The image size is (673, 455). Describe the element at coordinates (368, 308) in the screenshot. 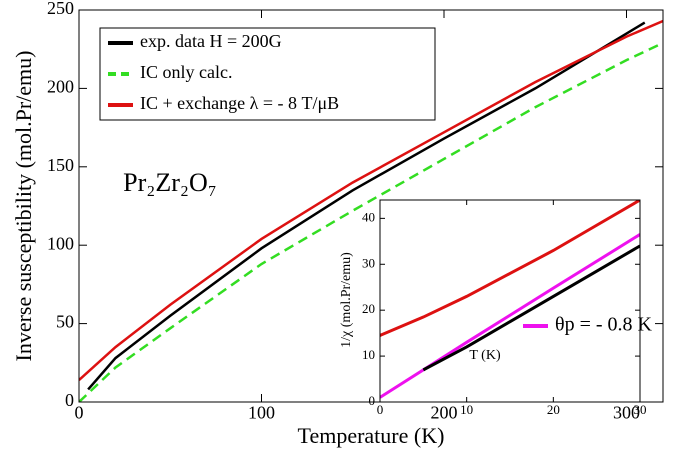

I see `y-tick-label: 20` at that location.